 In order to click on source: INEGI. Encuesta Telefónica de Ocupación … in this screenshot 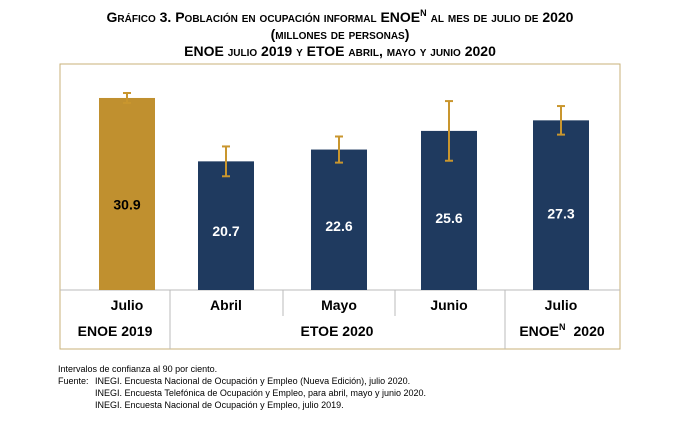, I will do `click(260, 393)`.